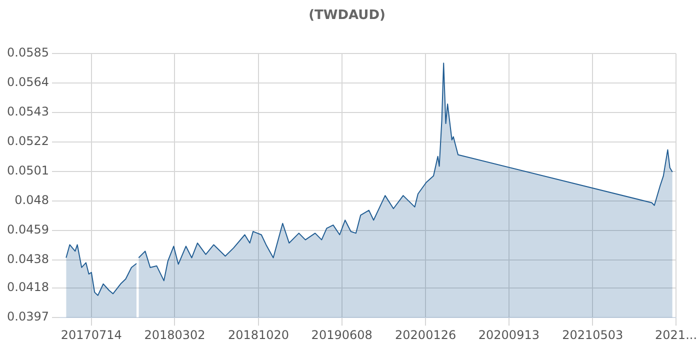  Describe the element at coordinates (509, 335) in the screenshot. I see `x-tick-label: 20200913` at that location.